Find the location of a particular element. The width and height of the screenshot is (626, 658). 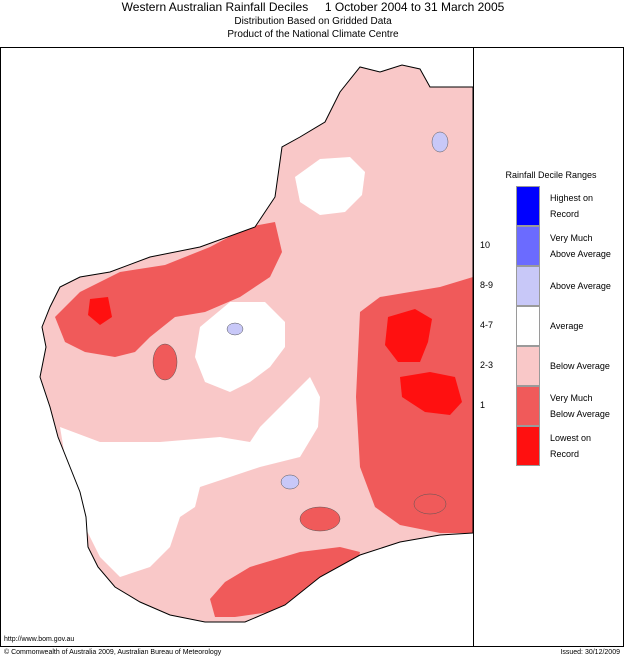

legend-label-line1: Average is located at coordinates (567, 326).